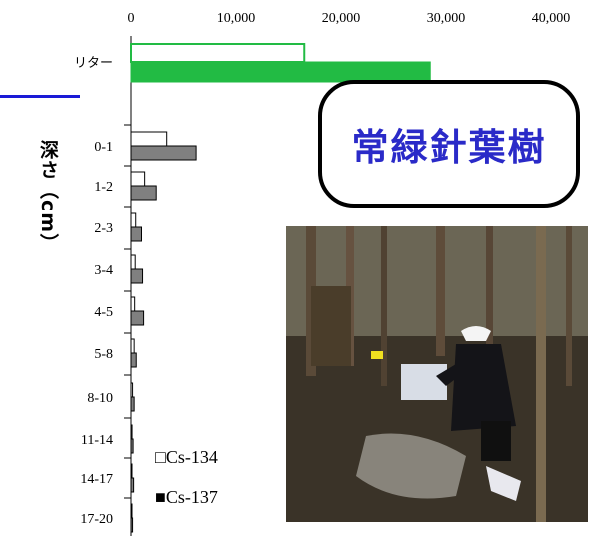 This screenshot has height=536, width=590. I want to click on category-label: リター, so click(93, 63).